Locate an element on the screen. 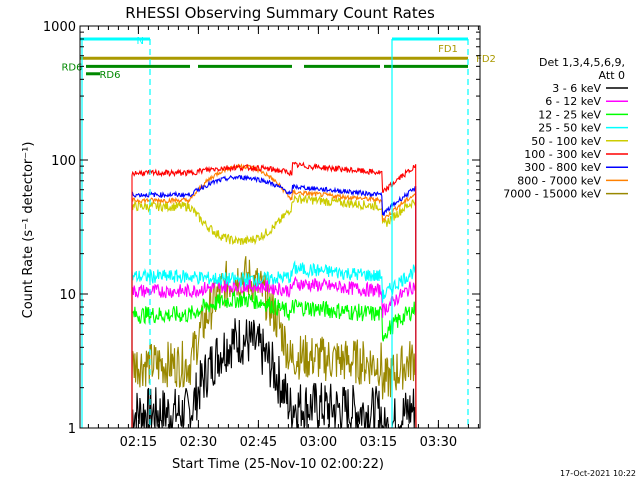  flag-label: FD2 is located at coordinates (486, 59).